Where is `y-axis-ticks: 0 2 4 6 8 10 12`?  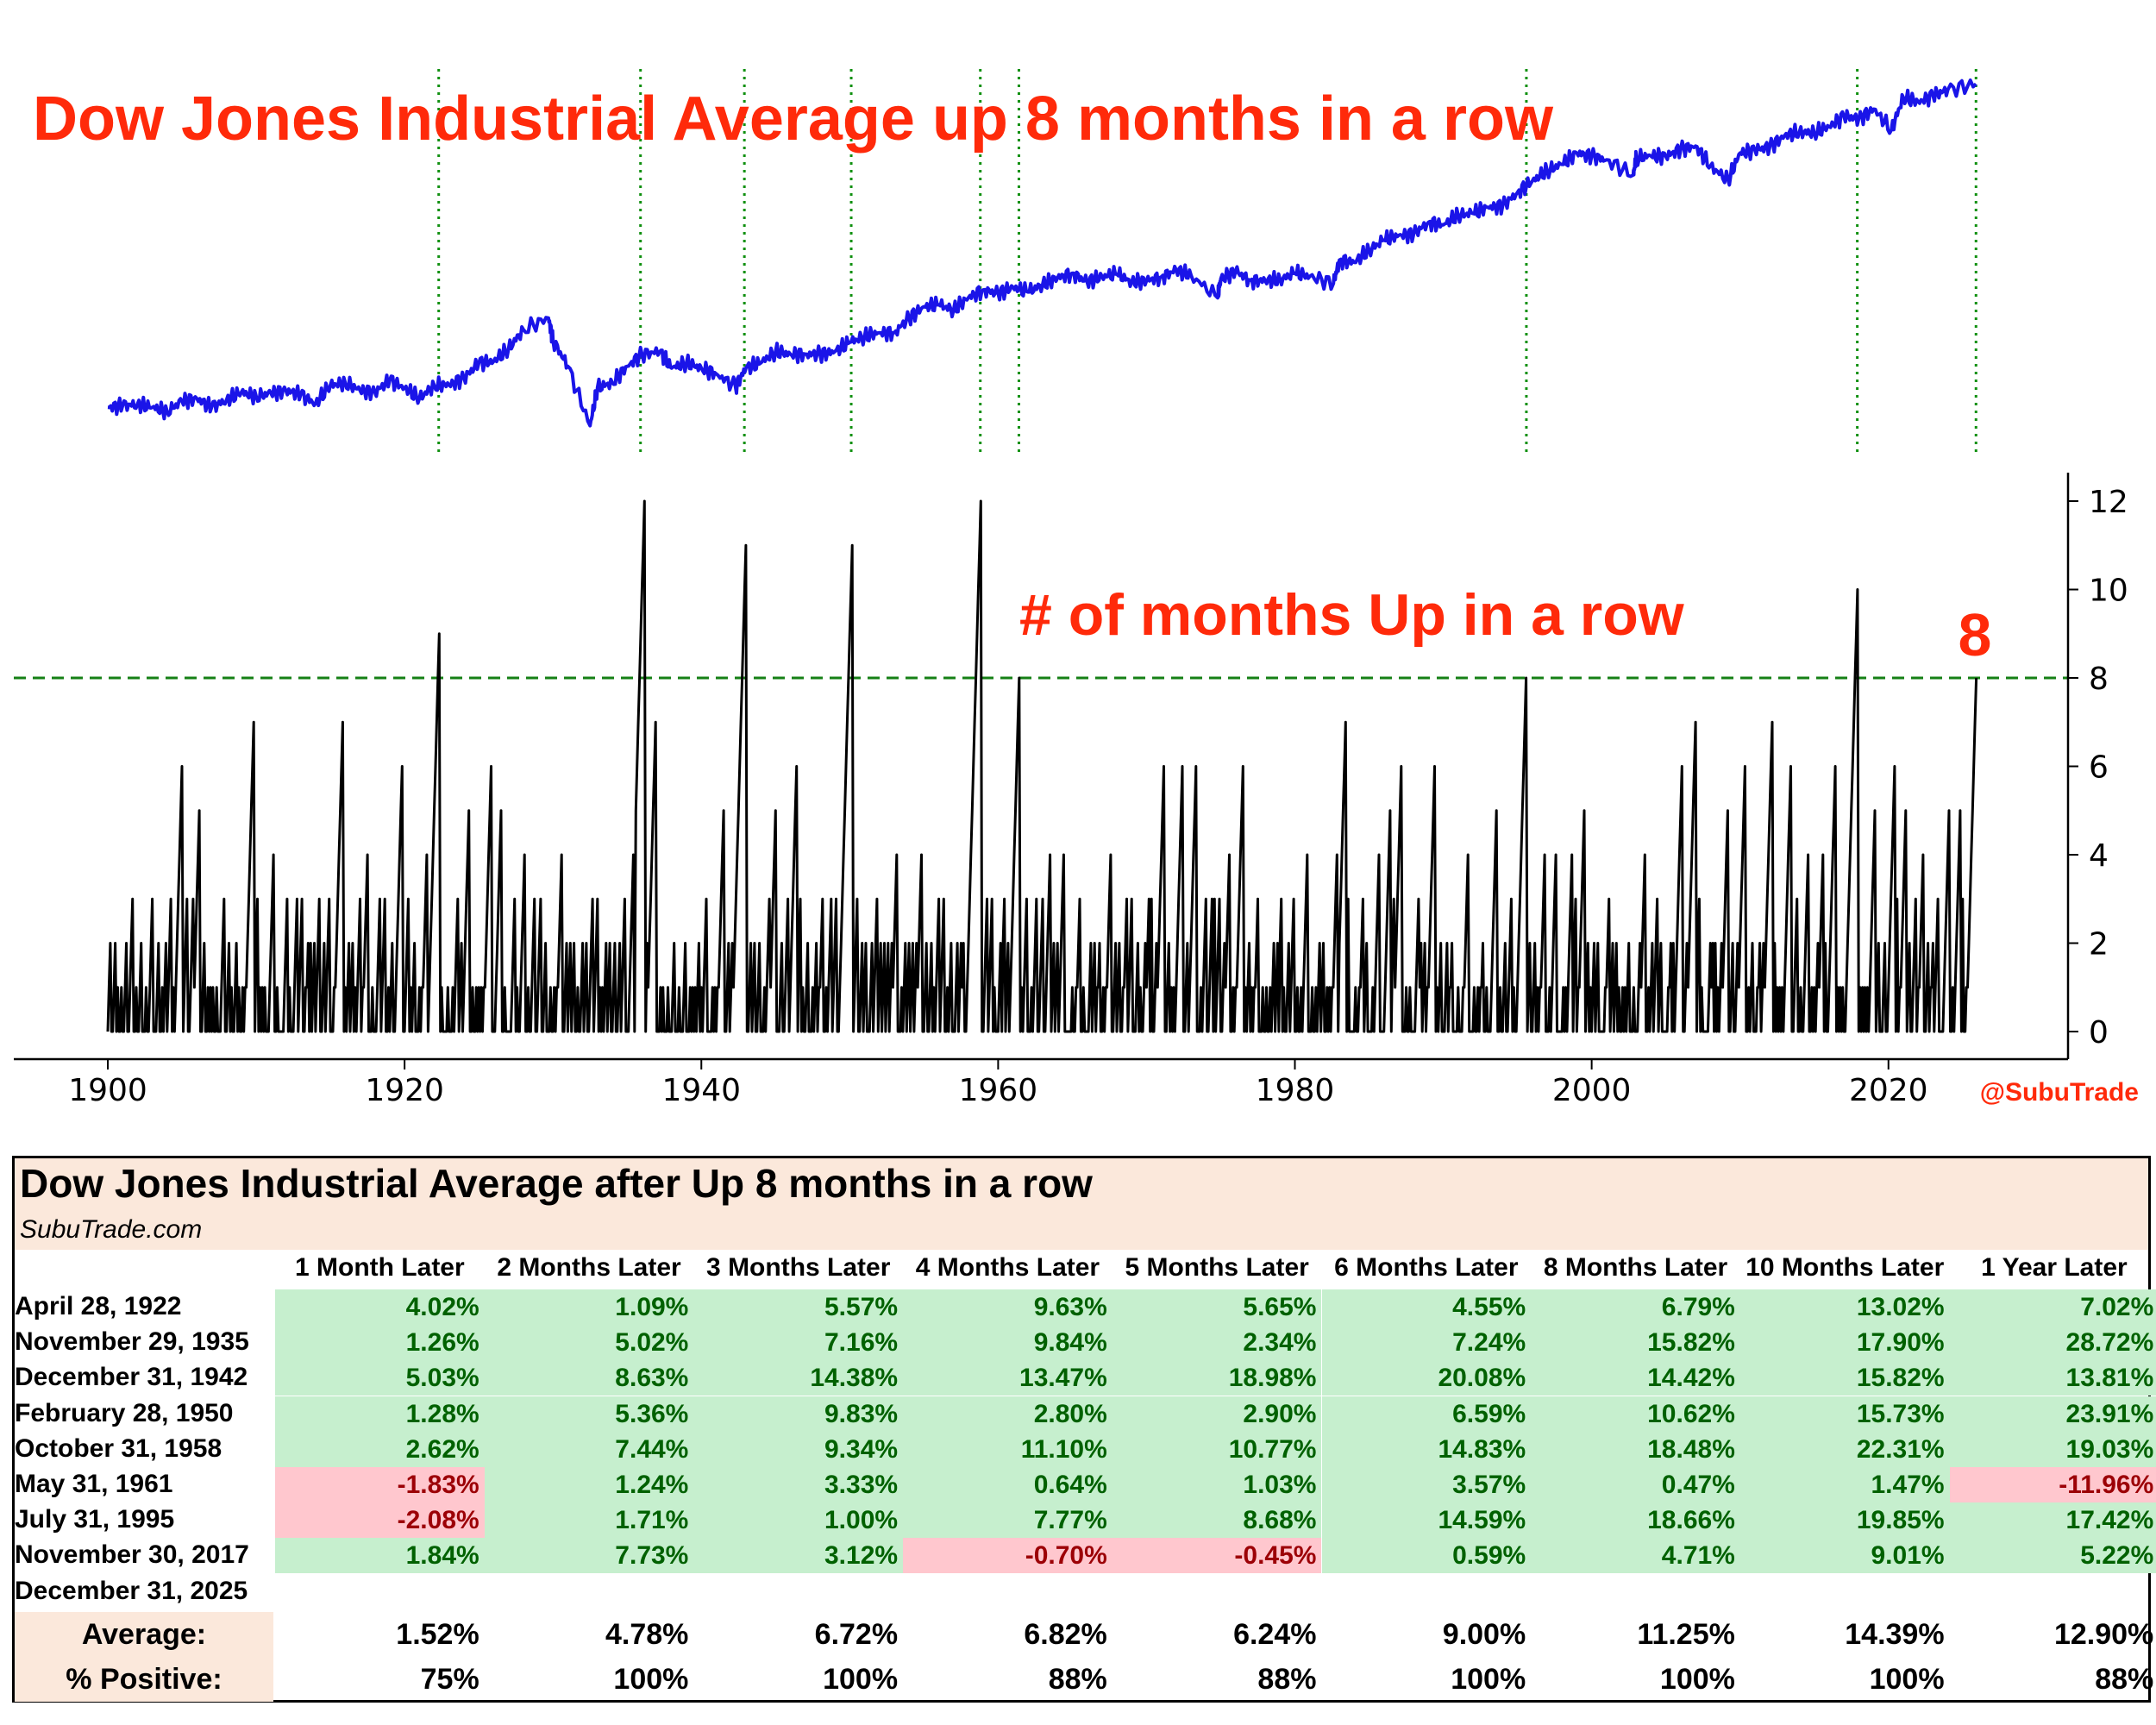
y-axis-ticks: 0 2 4 6 8 10 12 is located at coordinates (2098, 768).